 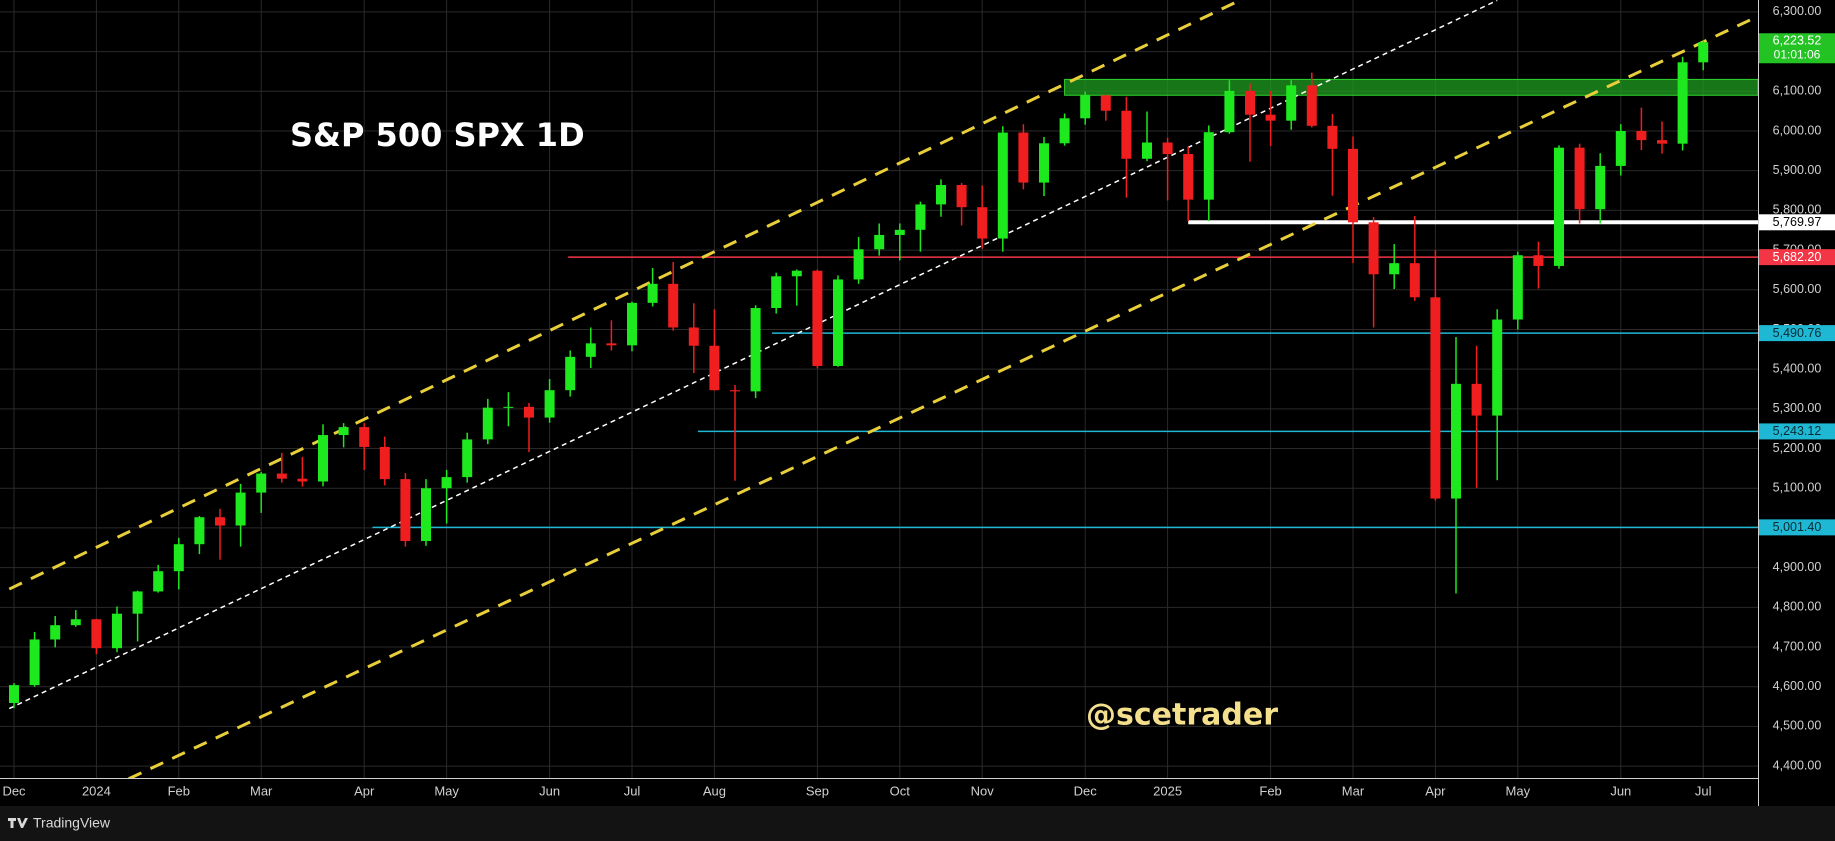 What do you see at coordinates (1797, 488) in the screenshot?
I see `y-tick-label: 5,100.00` at bounding box center [1797, 488].